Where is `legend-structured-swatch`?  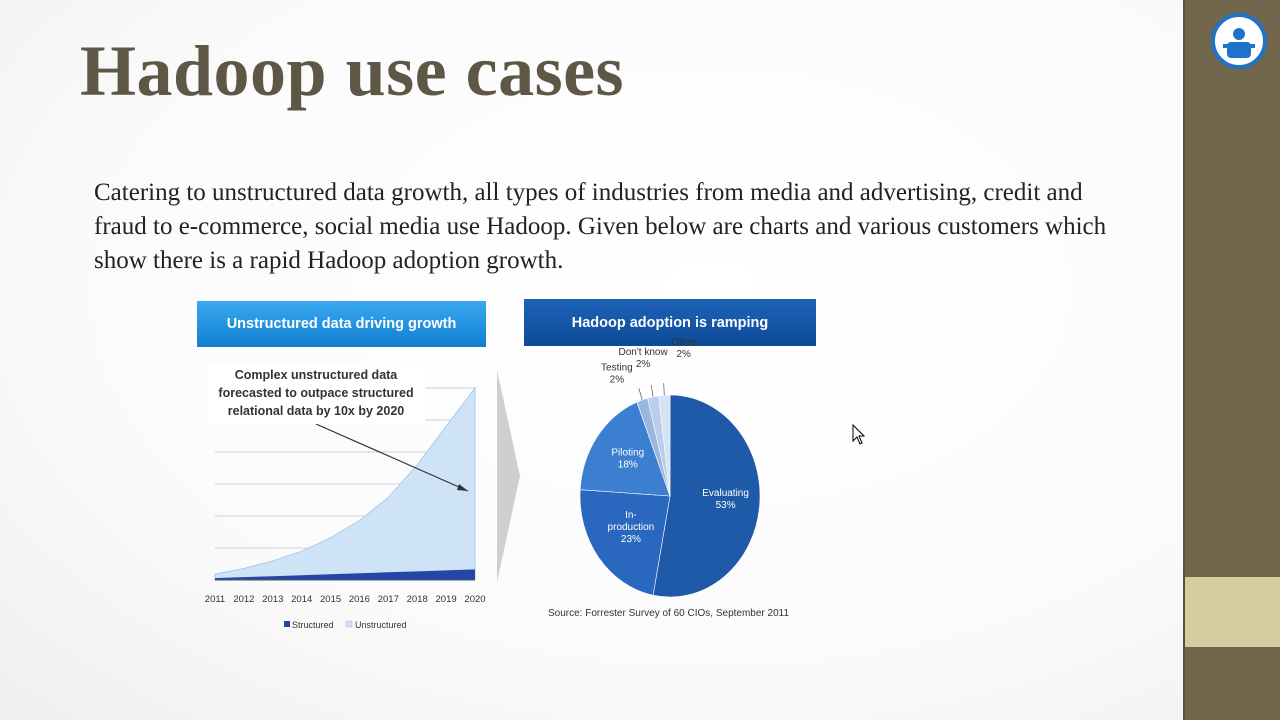
legend-structured-swatch is located at coordinates (287, 624).